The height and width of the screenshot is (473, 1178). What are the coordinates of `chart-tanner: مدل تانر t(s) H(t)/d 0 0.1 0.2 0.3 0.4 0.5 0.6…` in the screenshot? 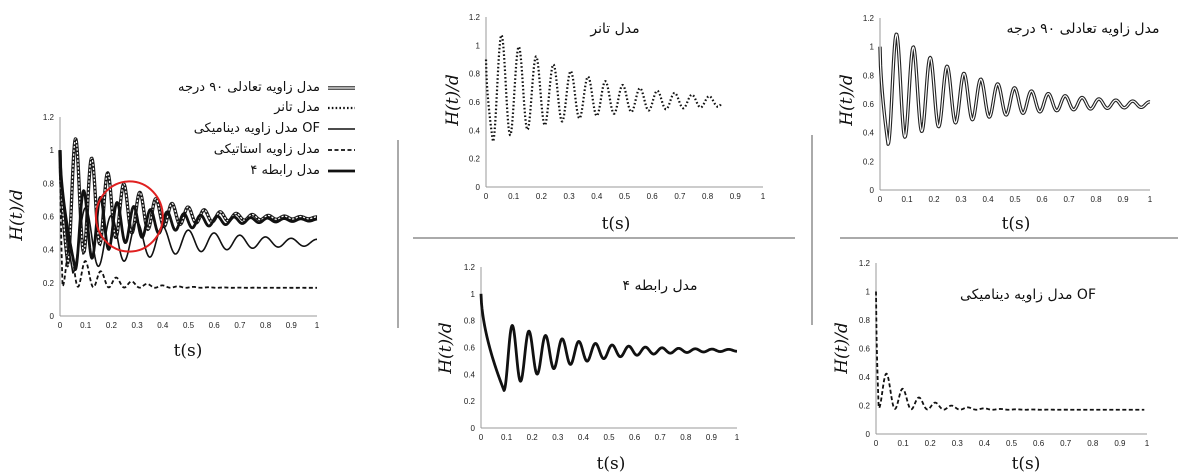 It's located at (604, 123).